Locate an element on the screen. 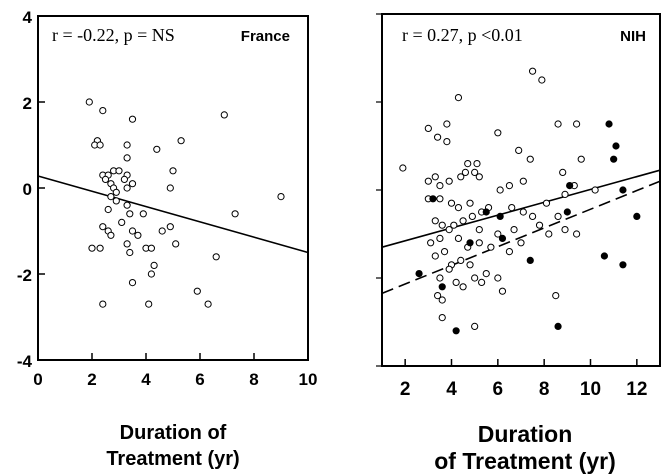 Image resolution: width=664 pixels, height=476 pixels. x-tick-label-nih: 4 is located at coordinates (451, 389).